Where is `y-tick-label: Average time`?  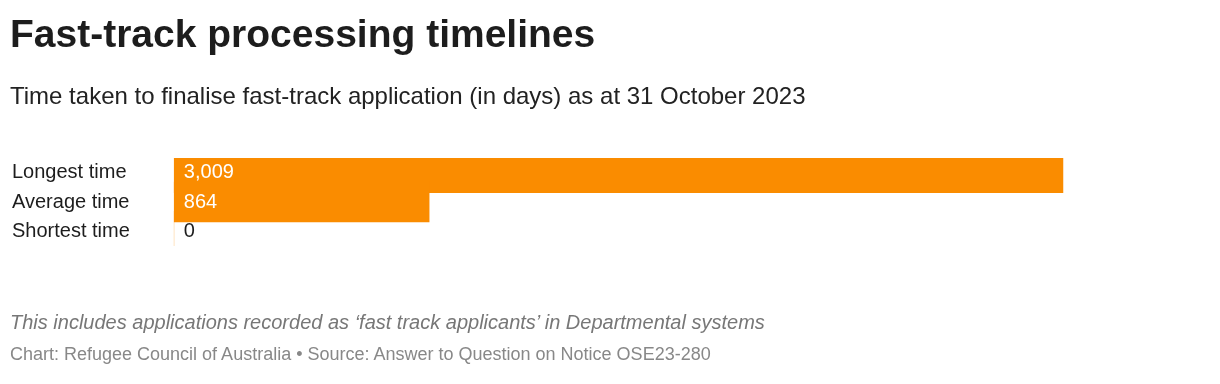 y-tick-label: Average time is located at coordinates (71, 200).